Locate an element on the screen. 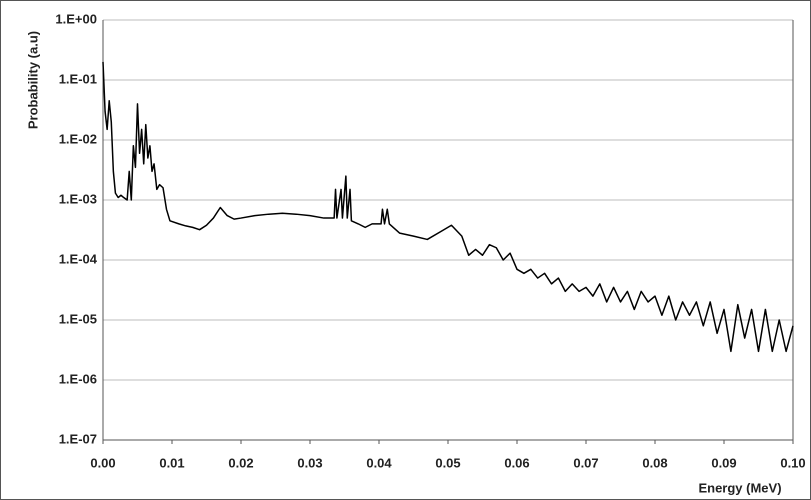  y-tick-label: 1.E-03 is located at coordinates (78, 198).